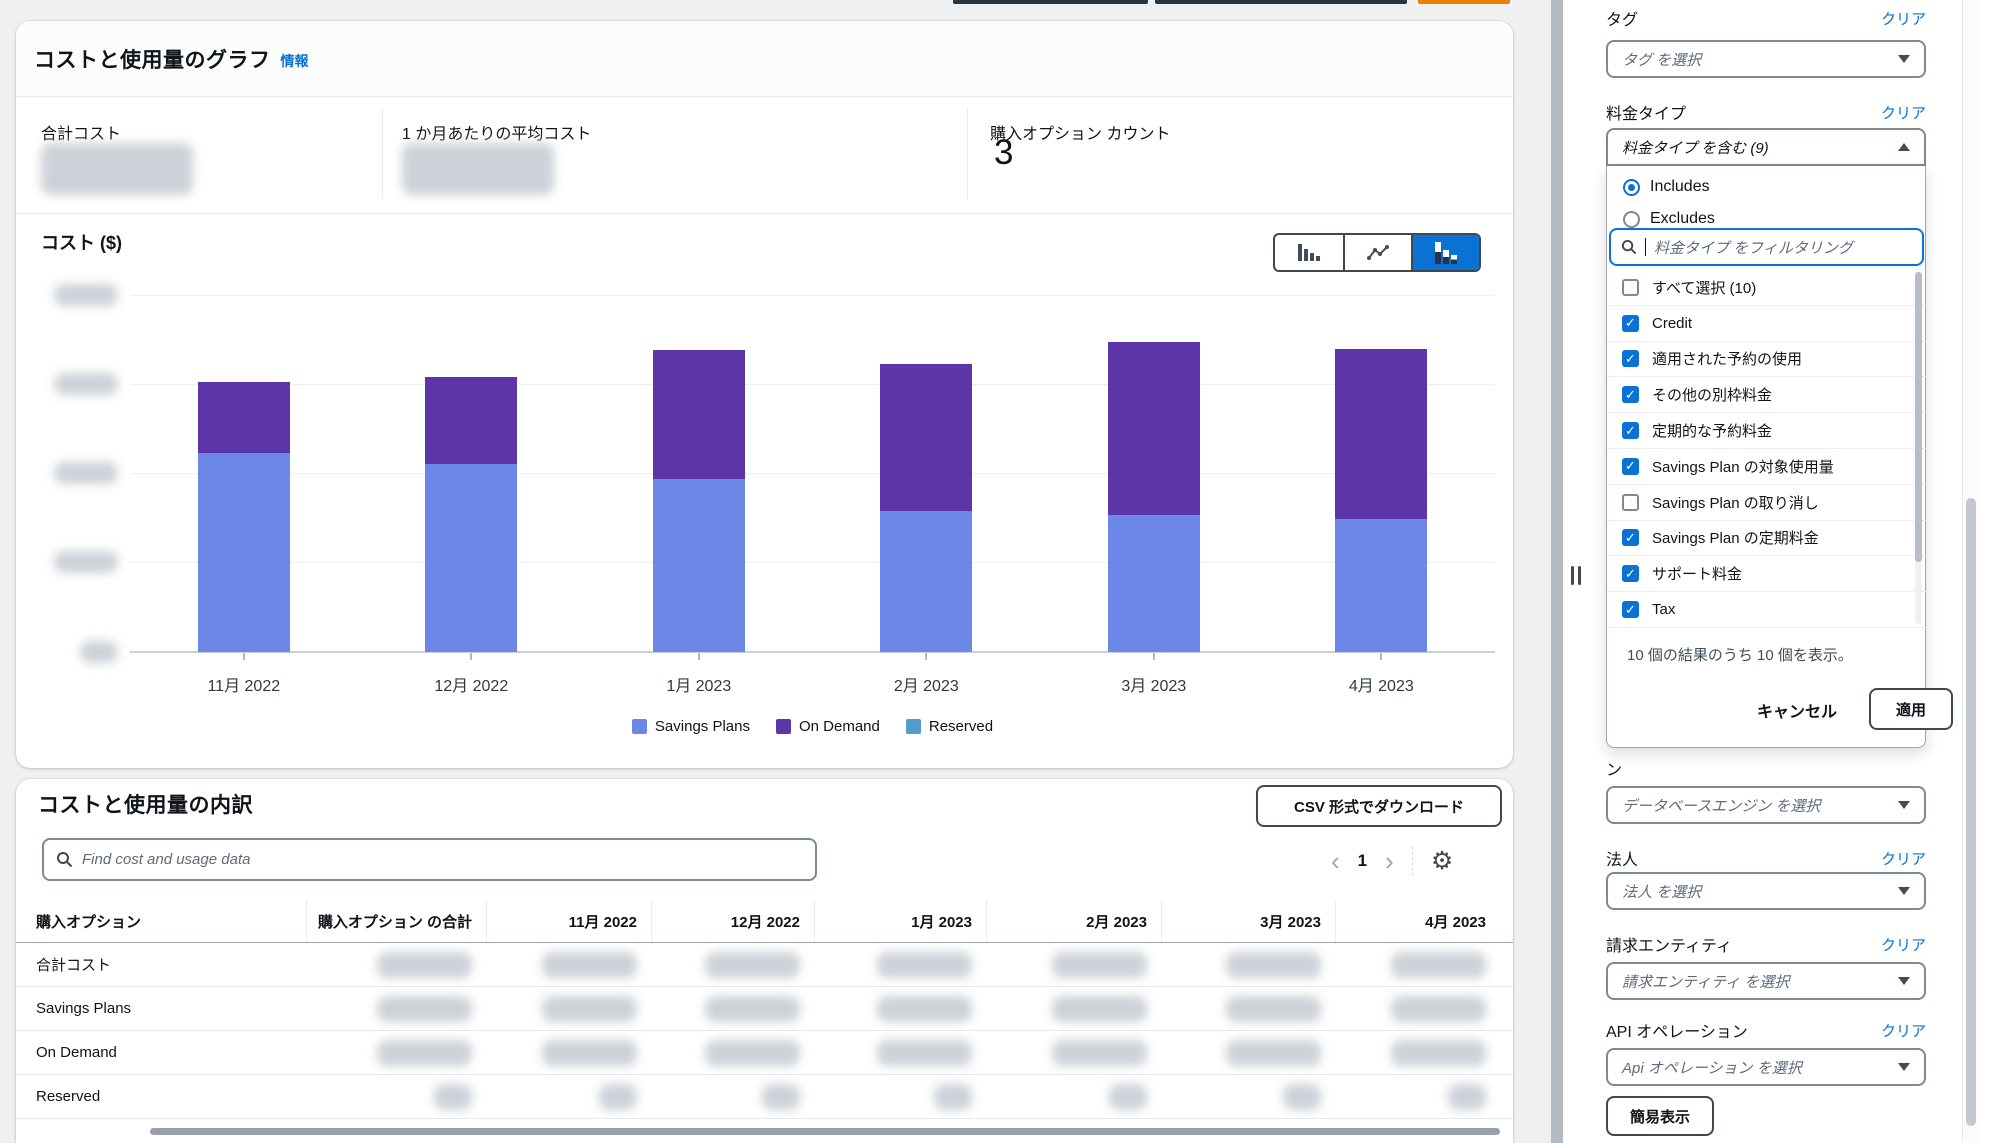  What do you see at coordinates (764, 155) in the screenshot?
I see `summary-stats: 合計コスト 1 か月あたりの平均コスト 購入オプション カウント 3` at bounding box center [764, 155].